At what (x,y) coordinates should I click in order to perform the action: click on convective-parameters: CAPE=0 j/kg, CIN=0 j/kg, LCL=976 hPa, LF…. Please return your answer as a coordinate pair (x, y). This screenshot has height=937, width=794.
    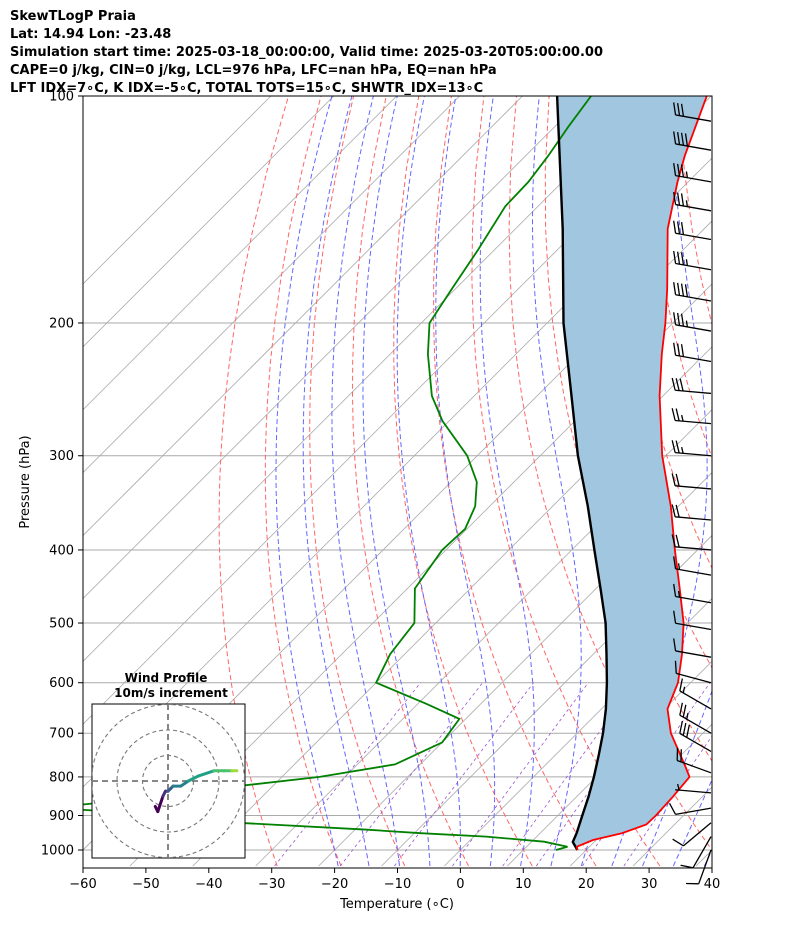
    Looking at the image, I should click on (253, 70).